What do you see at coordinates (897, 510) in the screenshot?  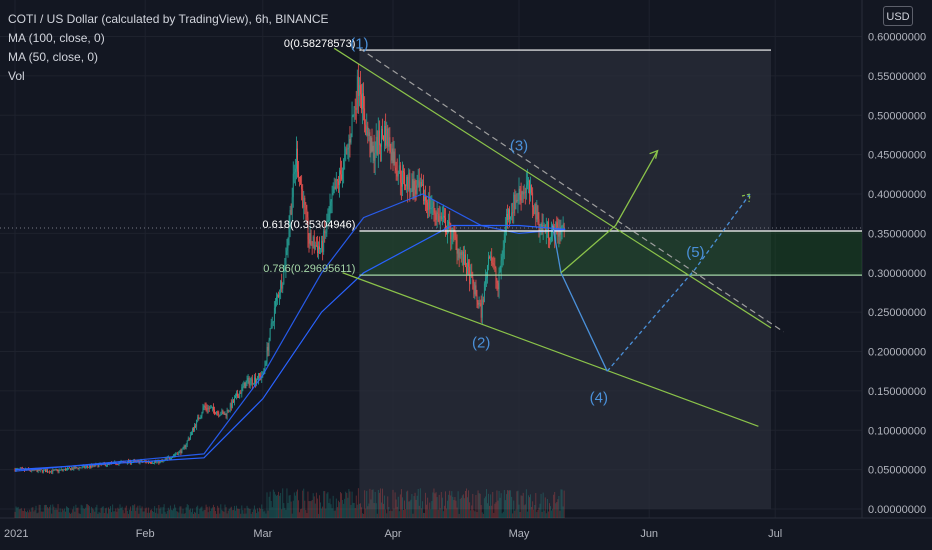 I see `y-tick-label: 0.00000000` at bounding box center [897, 510].